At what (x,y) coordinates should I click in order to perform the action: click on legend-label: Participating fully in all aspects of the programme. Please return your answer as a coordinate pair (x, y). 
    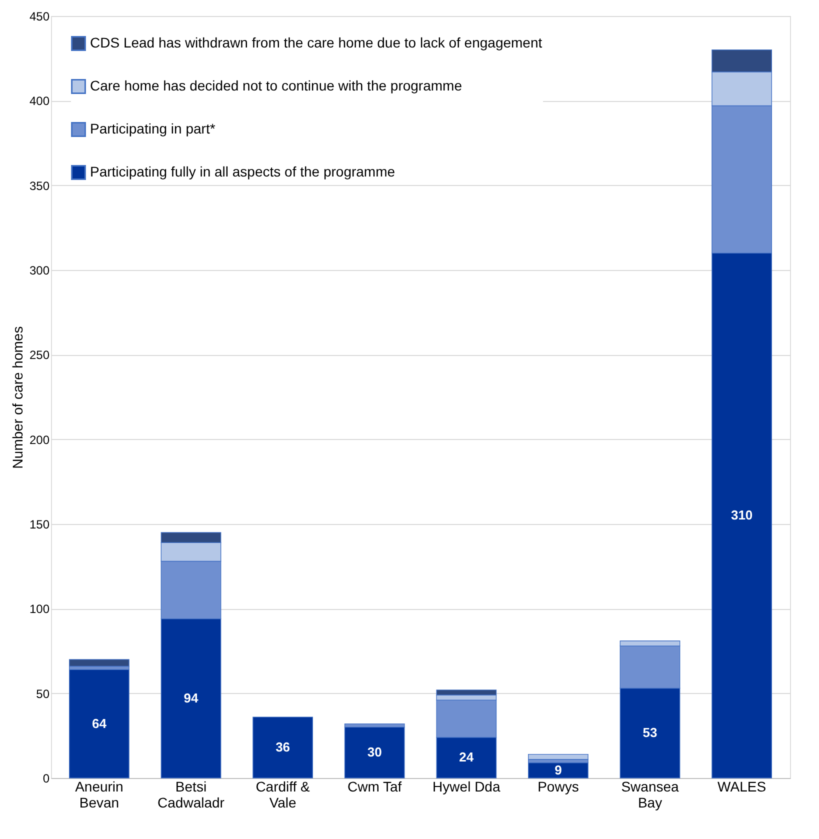
    Looking at the image, I should click on (243, 172).